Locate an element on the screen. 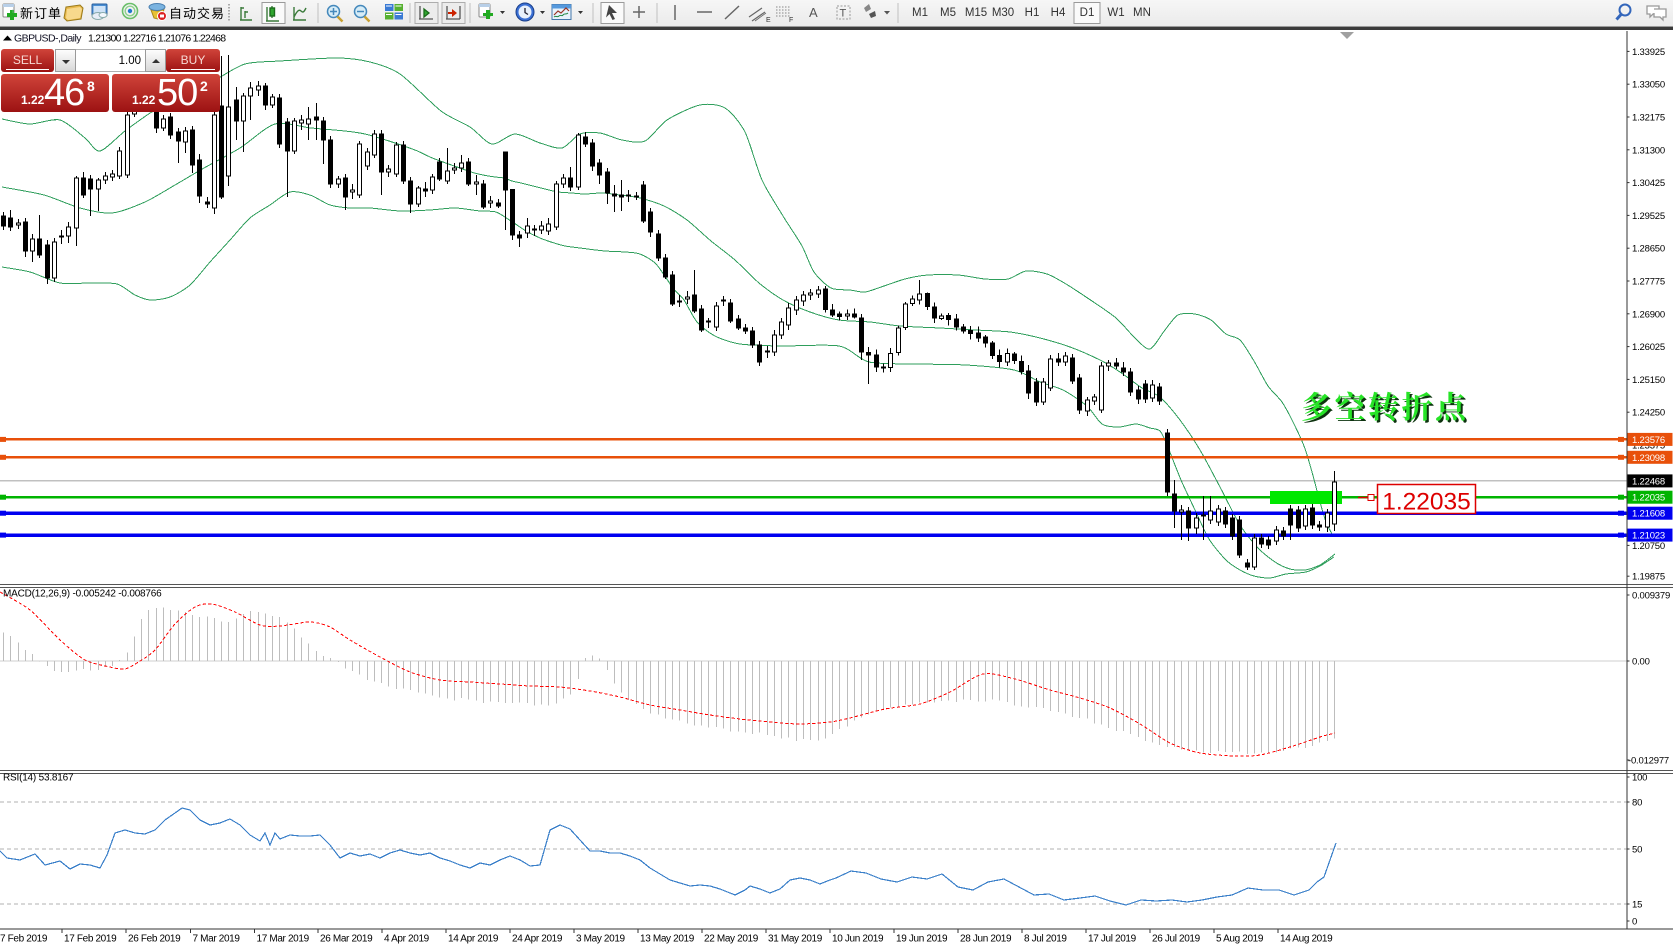 The image size is (1673, 947). svg-text: 26 Mar 2019 is located at coordinates (346, 939).